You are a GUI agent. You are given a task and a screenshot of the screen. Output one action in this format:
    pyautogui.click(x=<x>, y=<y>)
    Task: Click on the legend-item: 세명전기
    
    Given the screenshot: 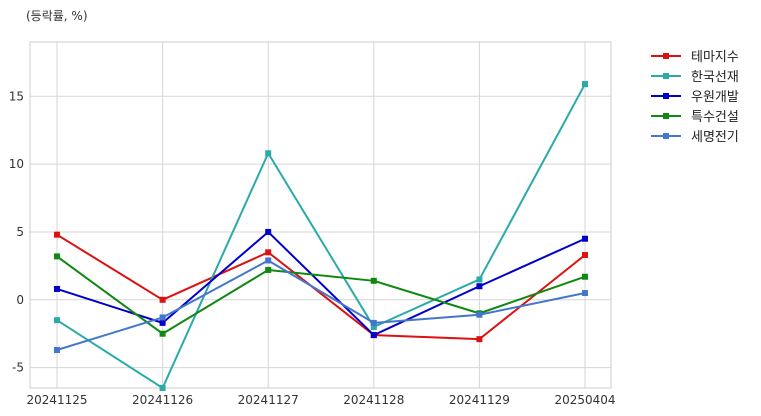 What is the action you would take?
    pyautogui.click(x=695, y=137)
    